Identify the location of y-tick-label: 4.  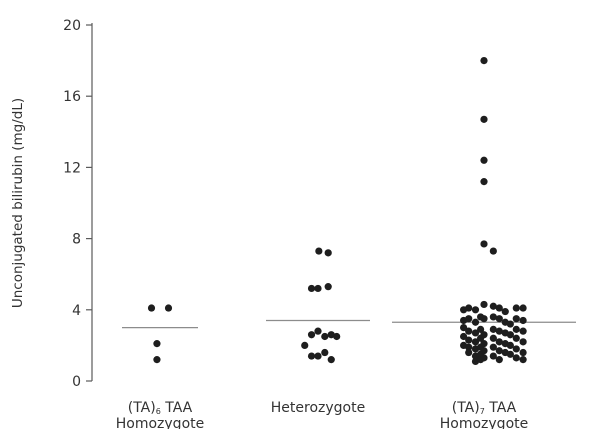
(76, 311).